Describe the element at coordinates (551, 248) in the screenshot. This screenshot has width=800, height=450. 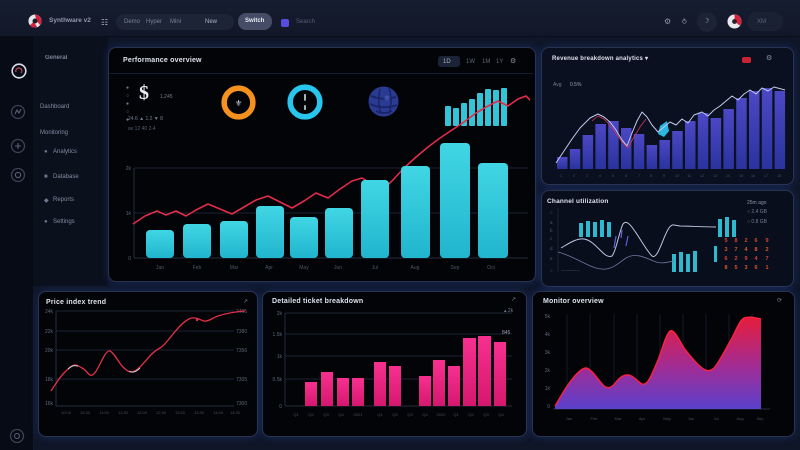
I see `svg-text: d` at that location.